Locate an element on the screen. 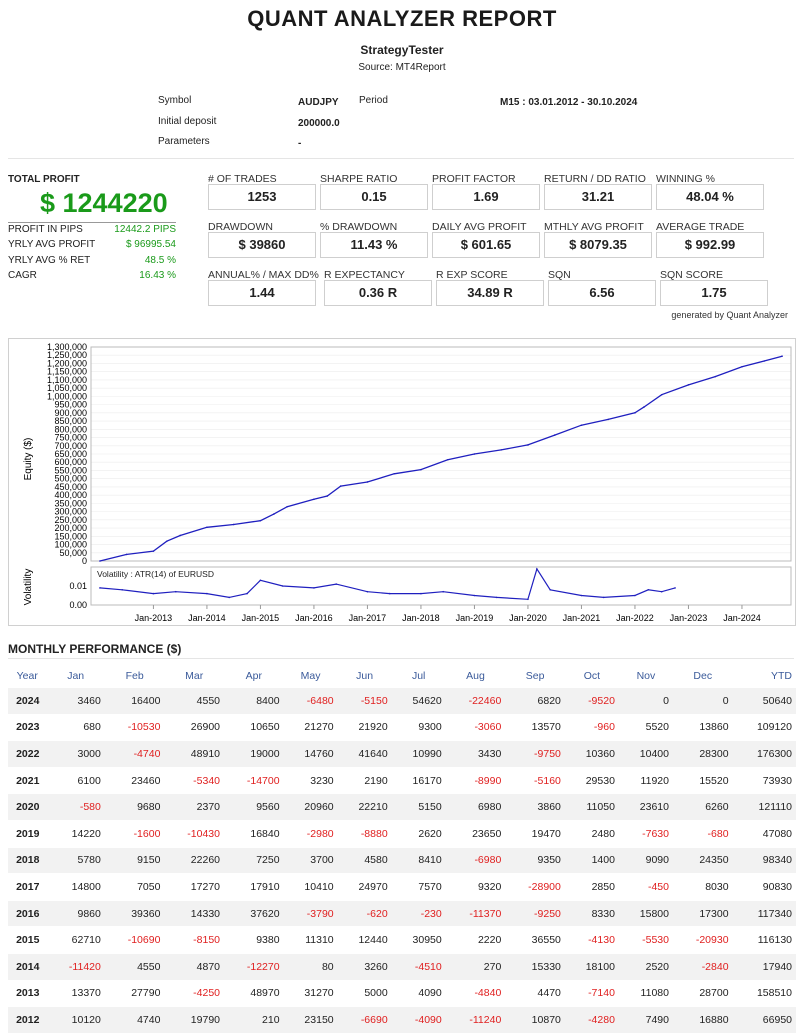 The image size is (804, 1034). value-cell: -6980 is located at coordinates (475, 861).